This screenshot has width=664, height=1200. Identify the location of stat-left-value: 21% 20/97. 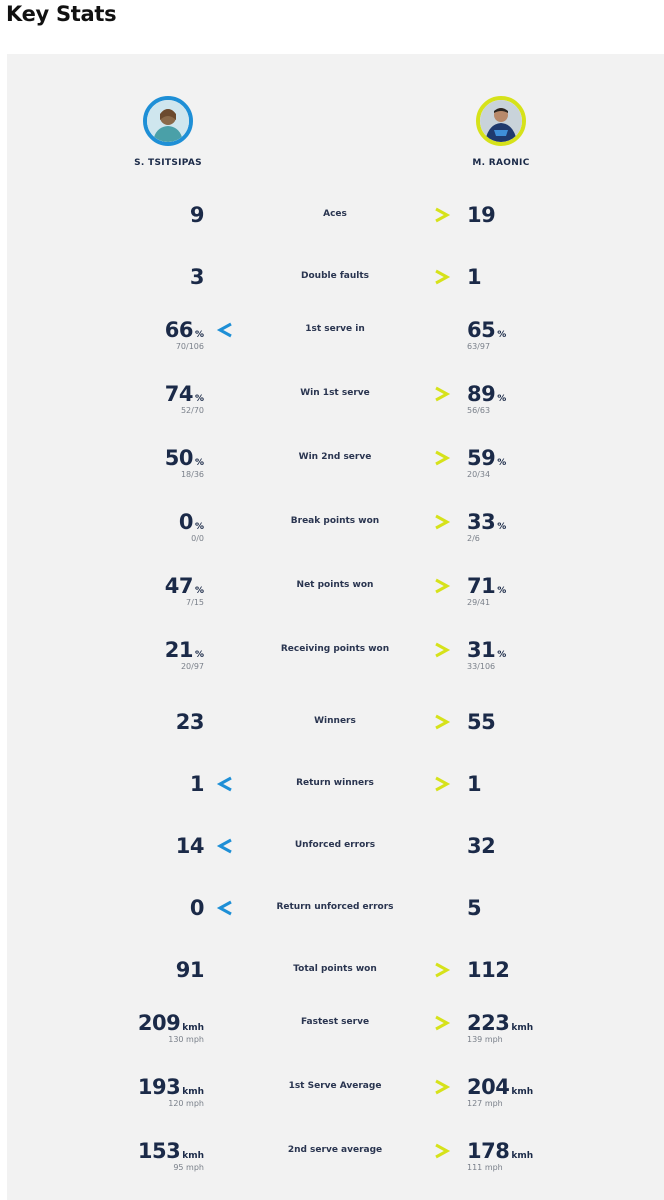
(184, 654).